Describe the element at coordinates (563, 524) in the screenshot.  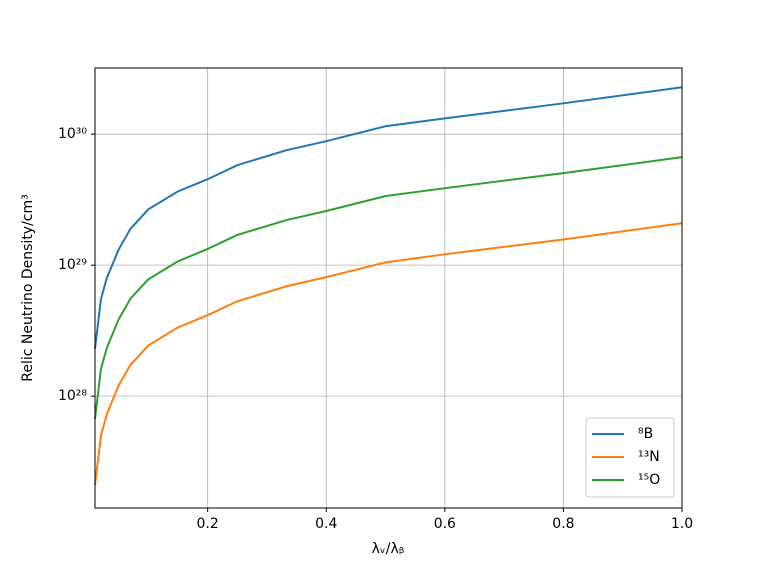
I see `x-tick-label: 0.8` at that location.